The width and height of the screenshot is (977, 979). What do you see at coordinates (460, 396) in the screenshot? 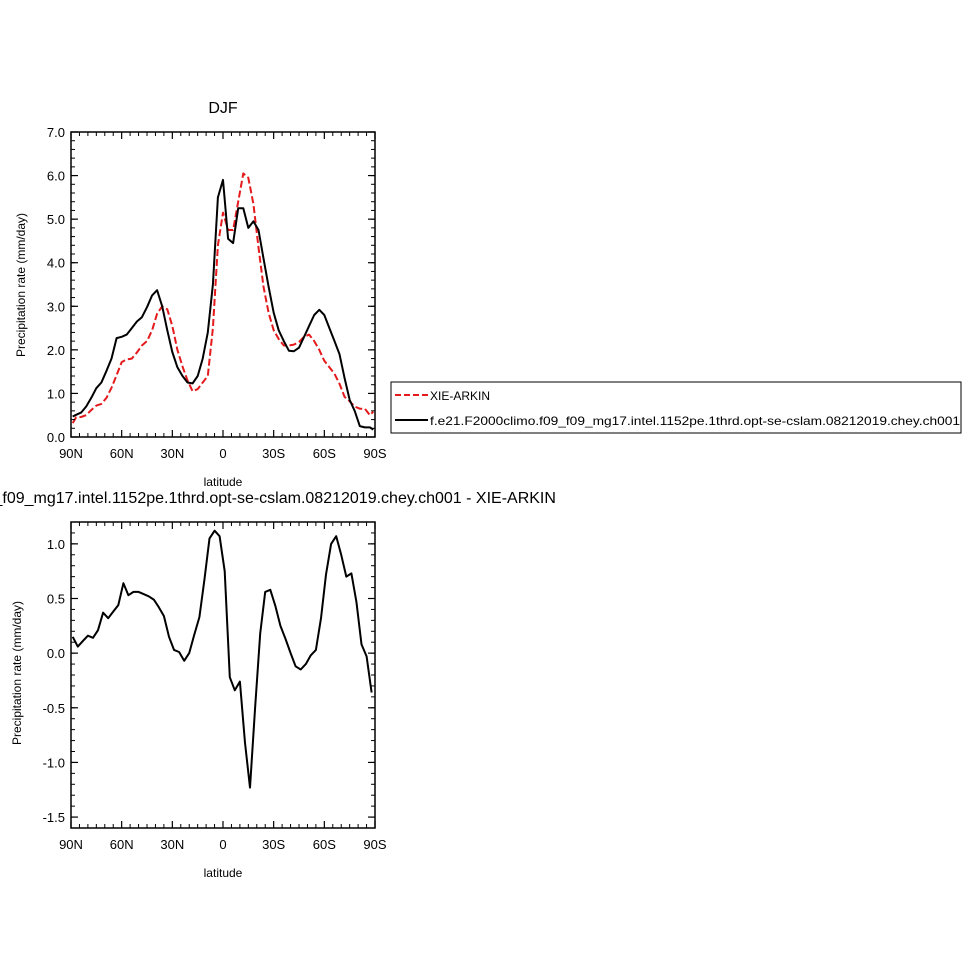
I see `legend-label-observed: XIE-ARKIN` at bounding box center [460, 396].